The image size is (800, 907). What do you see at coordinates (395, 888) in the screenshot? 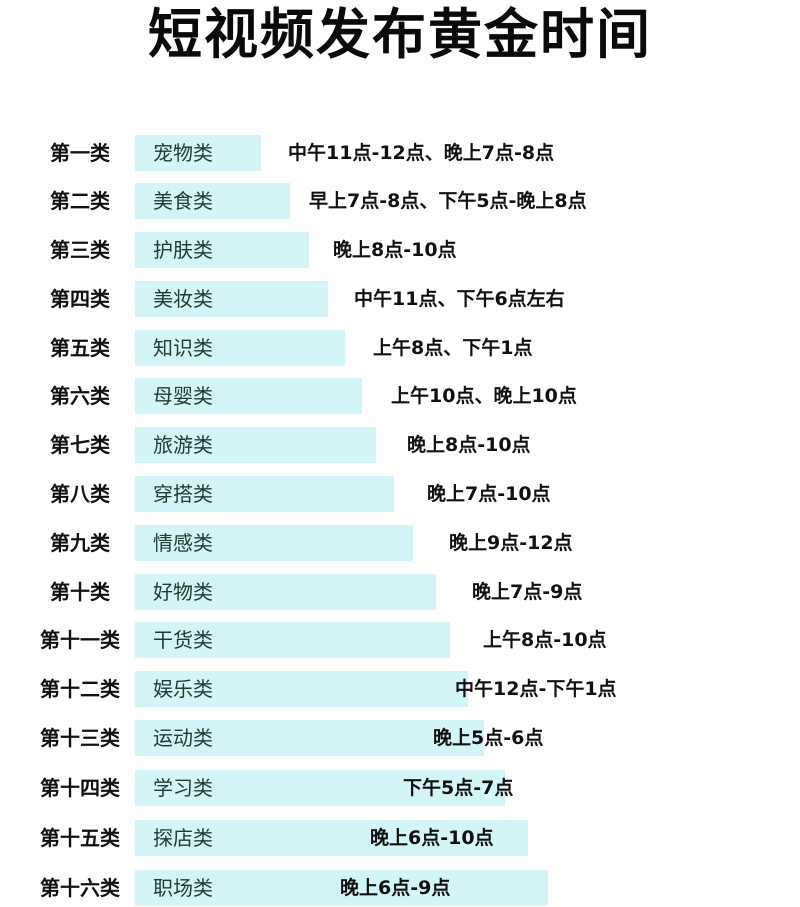
I see `time-label: 晚上6点-9点` at bounding box center [395, 888].